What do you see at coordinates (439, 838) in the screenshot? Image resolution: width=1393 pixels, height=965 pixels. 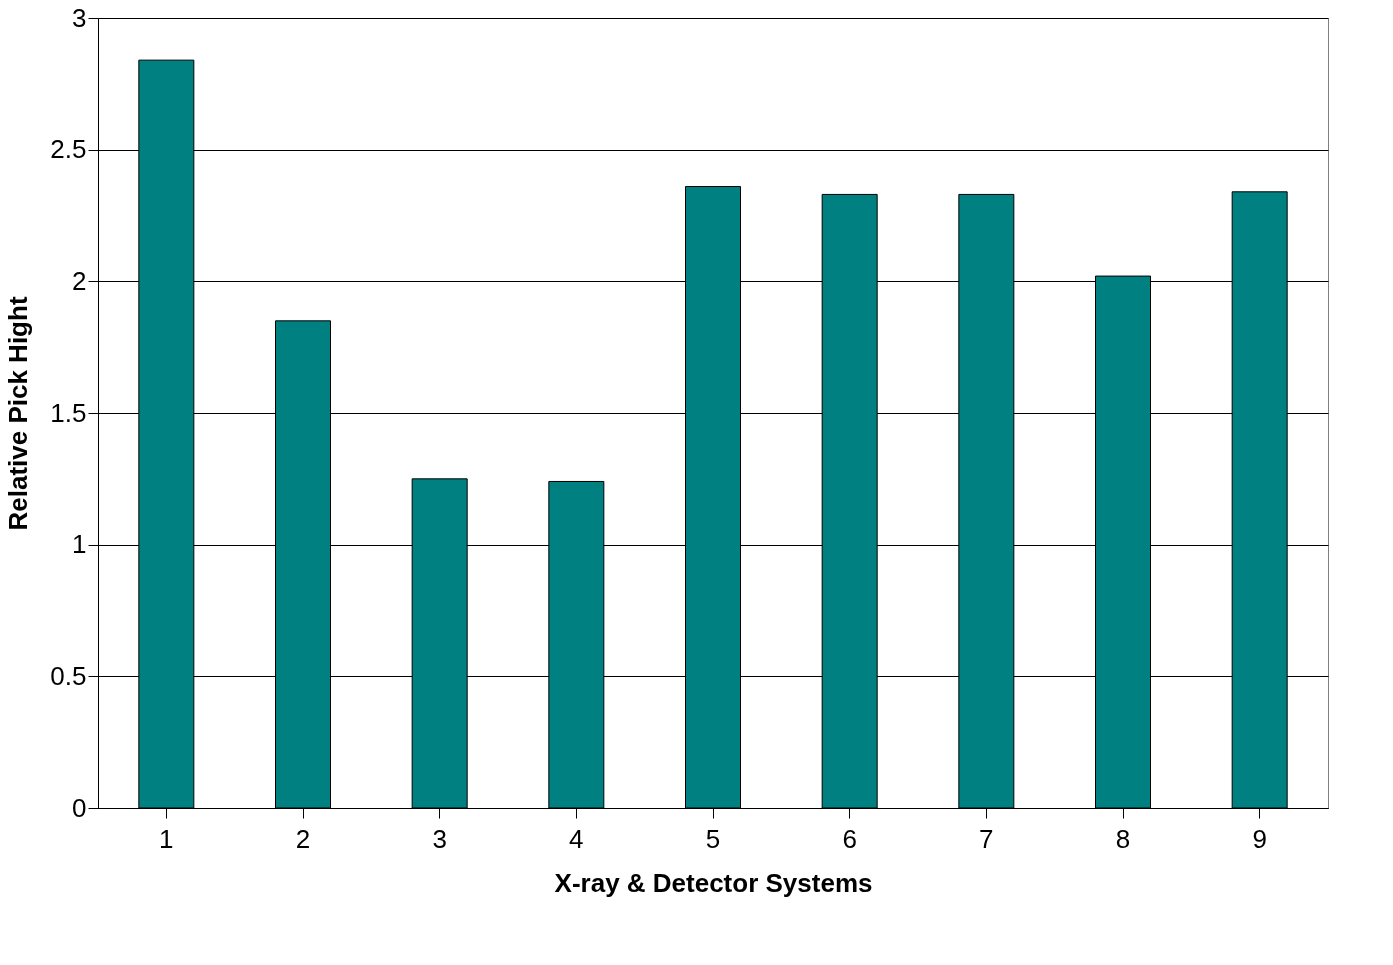 I see `x-tick-label: 3` at bounding box center [439, 838].